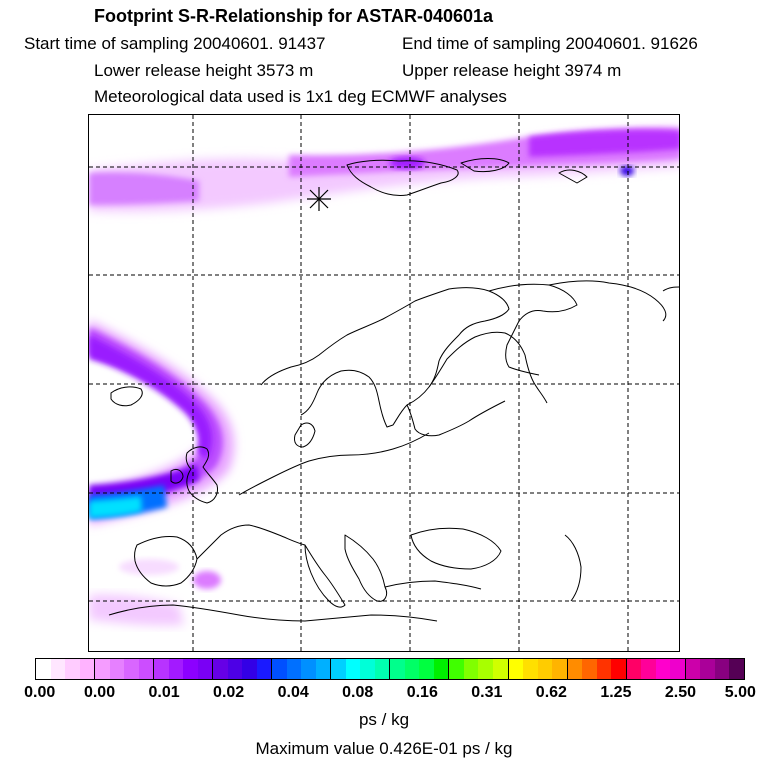 The image size is (768, 768). Describe the element at coordinates (740, 692) in the screenshot. I see `colorbar-tick-label: 5.00` at that location.